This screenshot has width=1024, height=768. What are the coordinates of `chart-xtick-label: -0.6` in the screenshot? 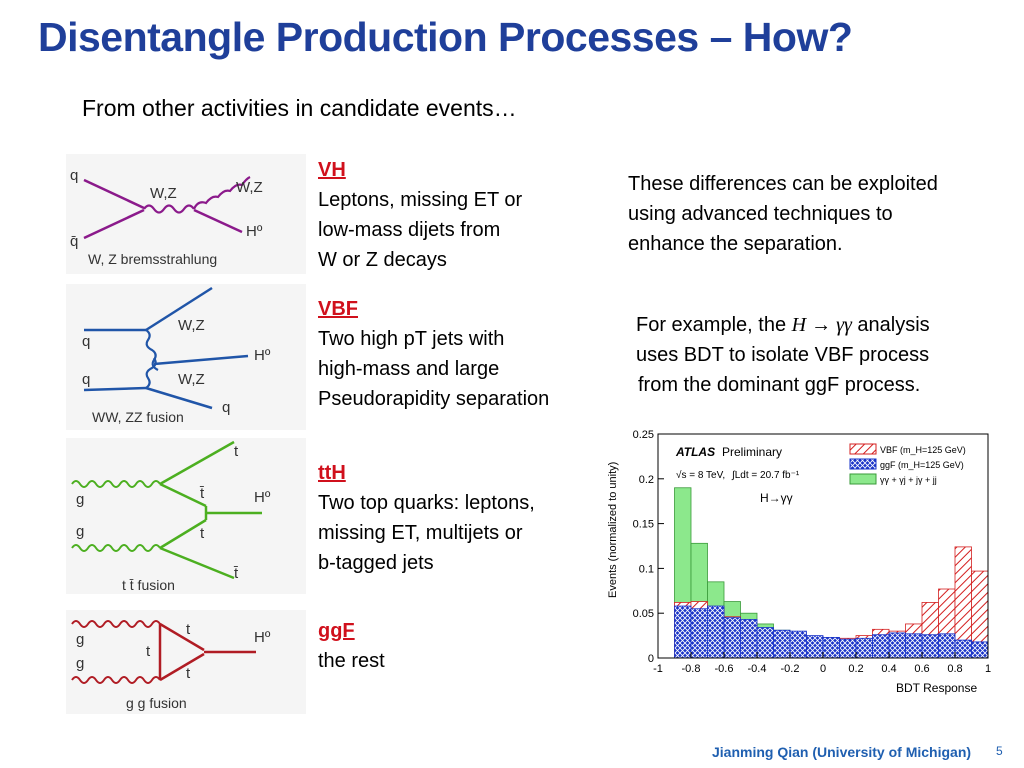 It's located at (724, 669).